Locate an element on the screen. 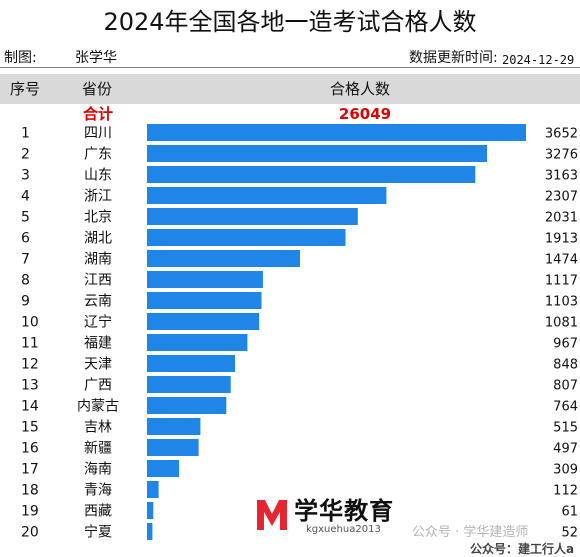 Image resolution: width=580 pixels, height=557 pixels. value-label: 1103 is located at coordinates (561, 302).